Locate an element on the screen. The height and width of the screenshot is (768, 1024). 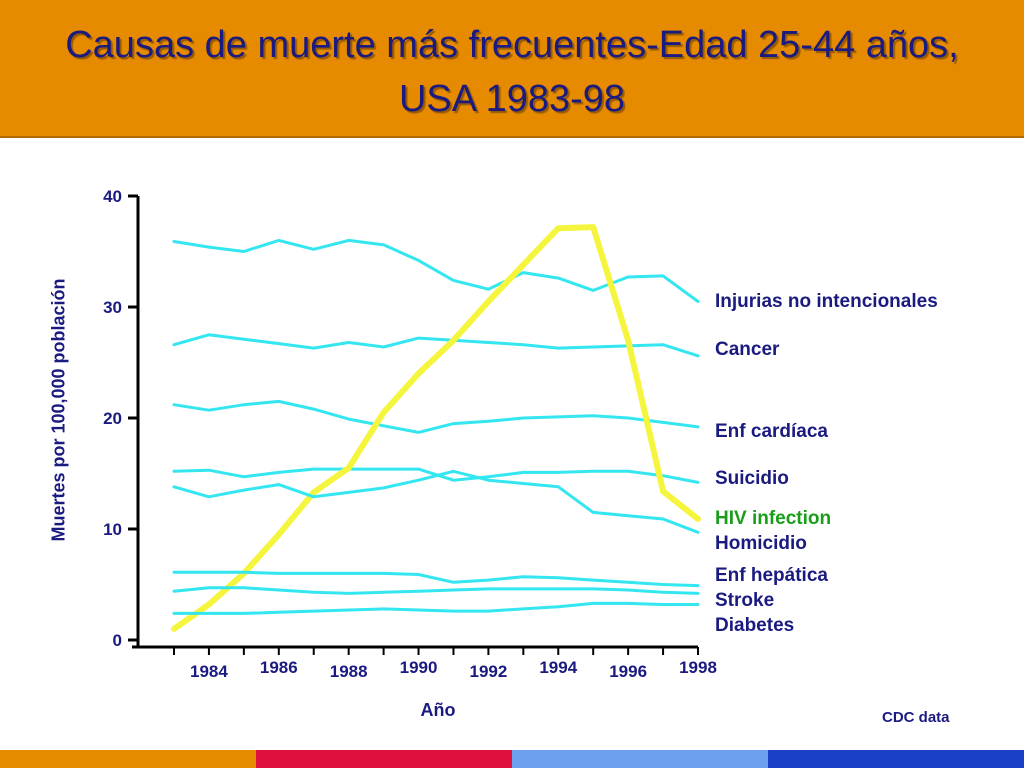
x-tick-label: 1984 is located at coordinates (209, 671).